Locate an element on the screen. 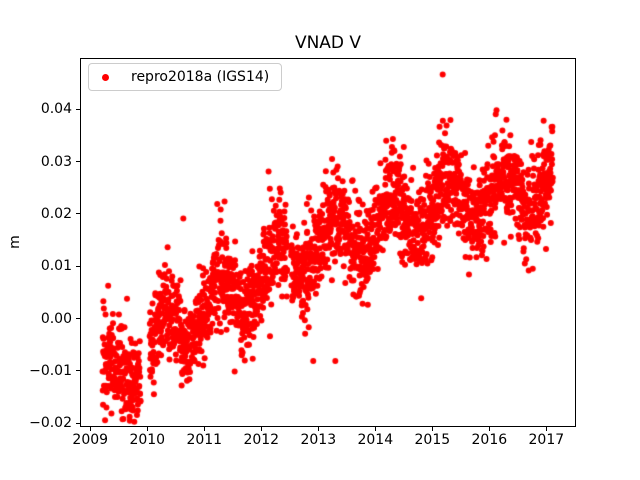 This screenshot has width=640, height=480. legend-label: repro2018a (IGS14) is located at coordinates (200, 77).